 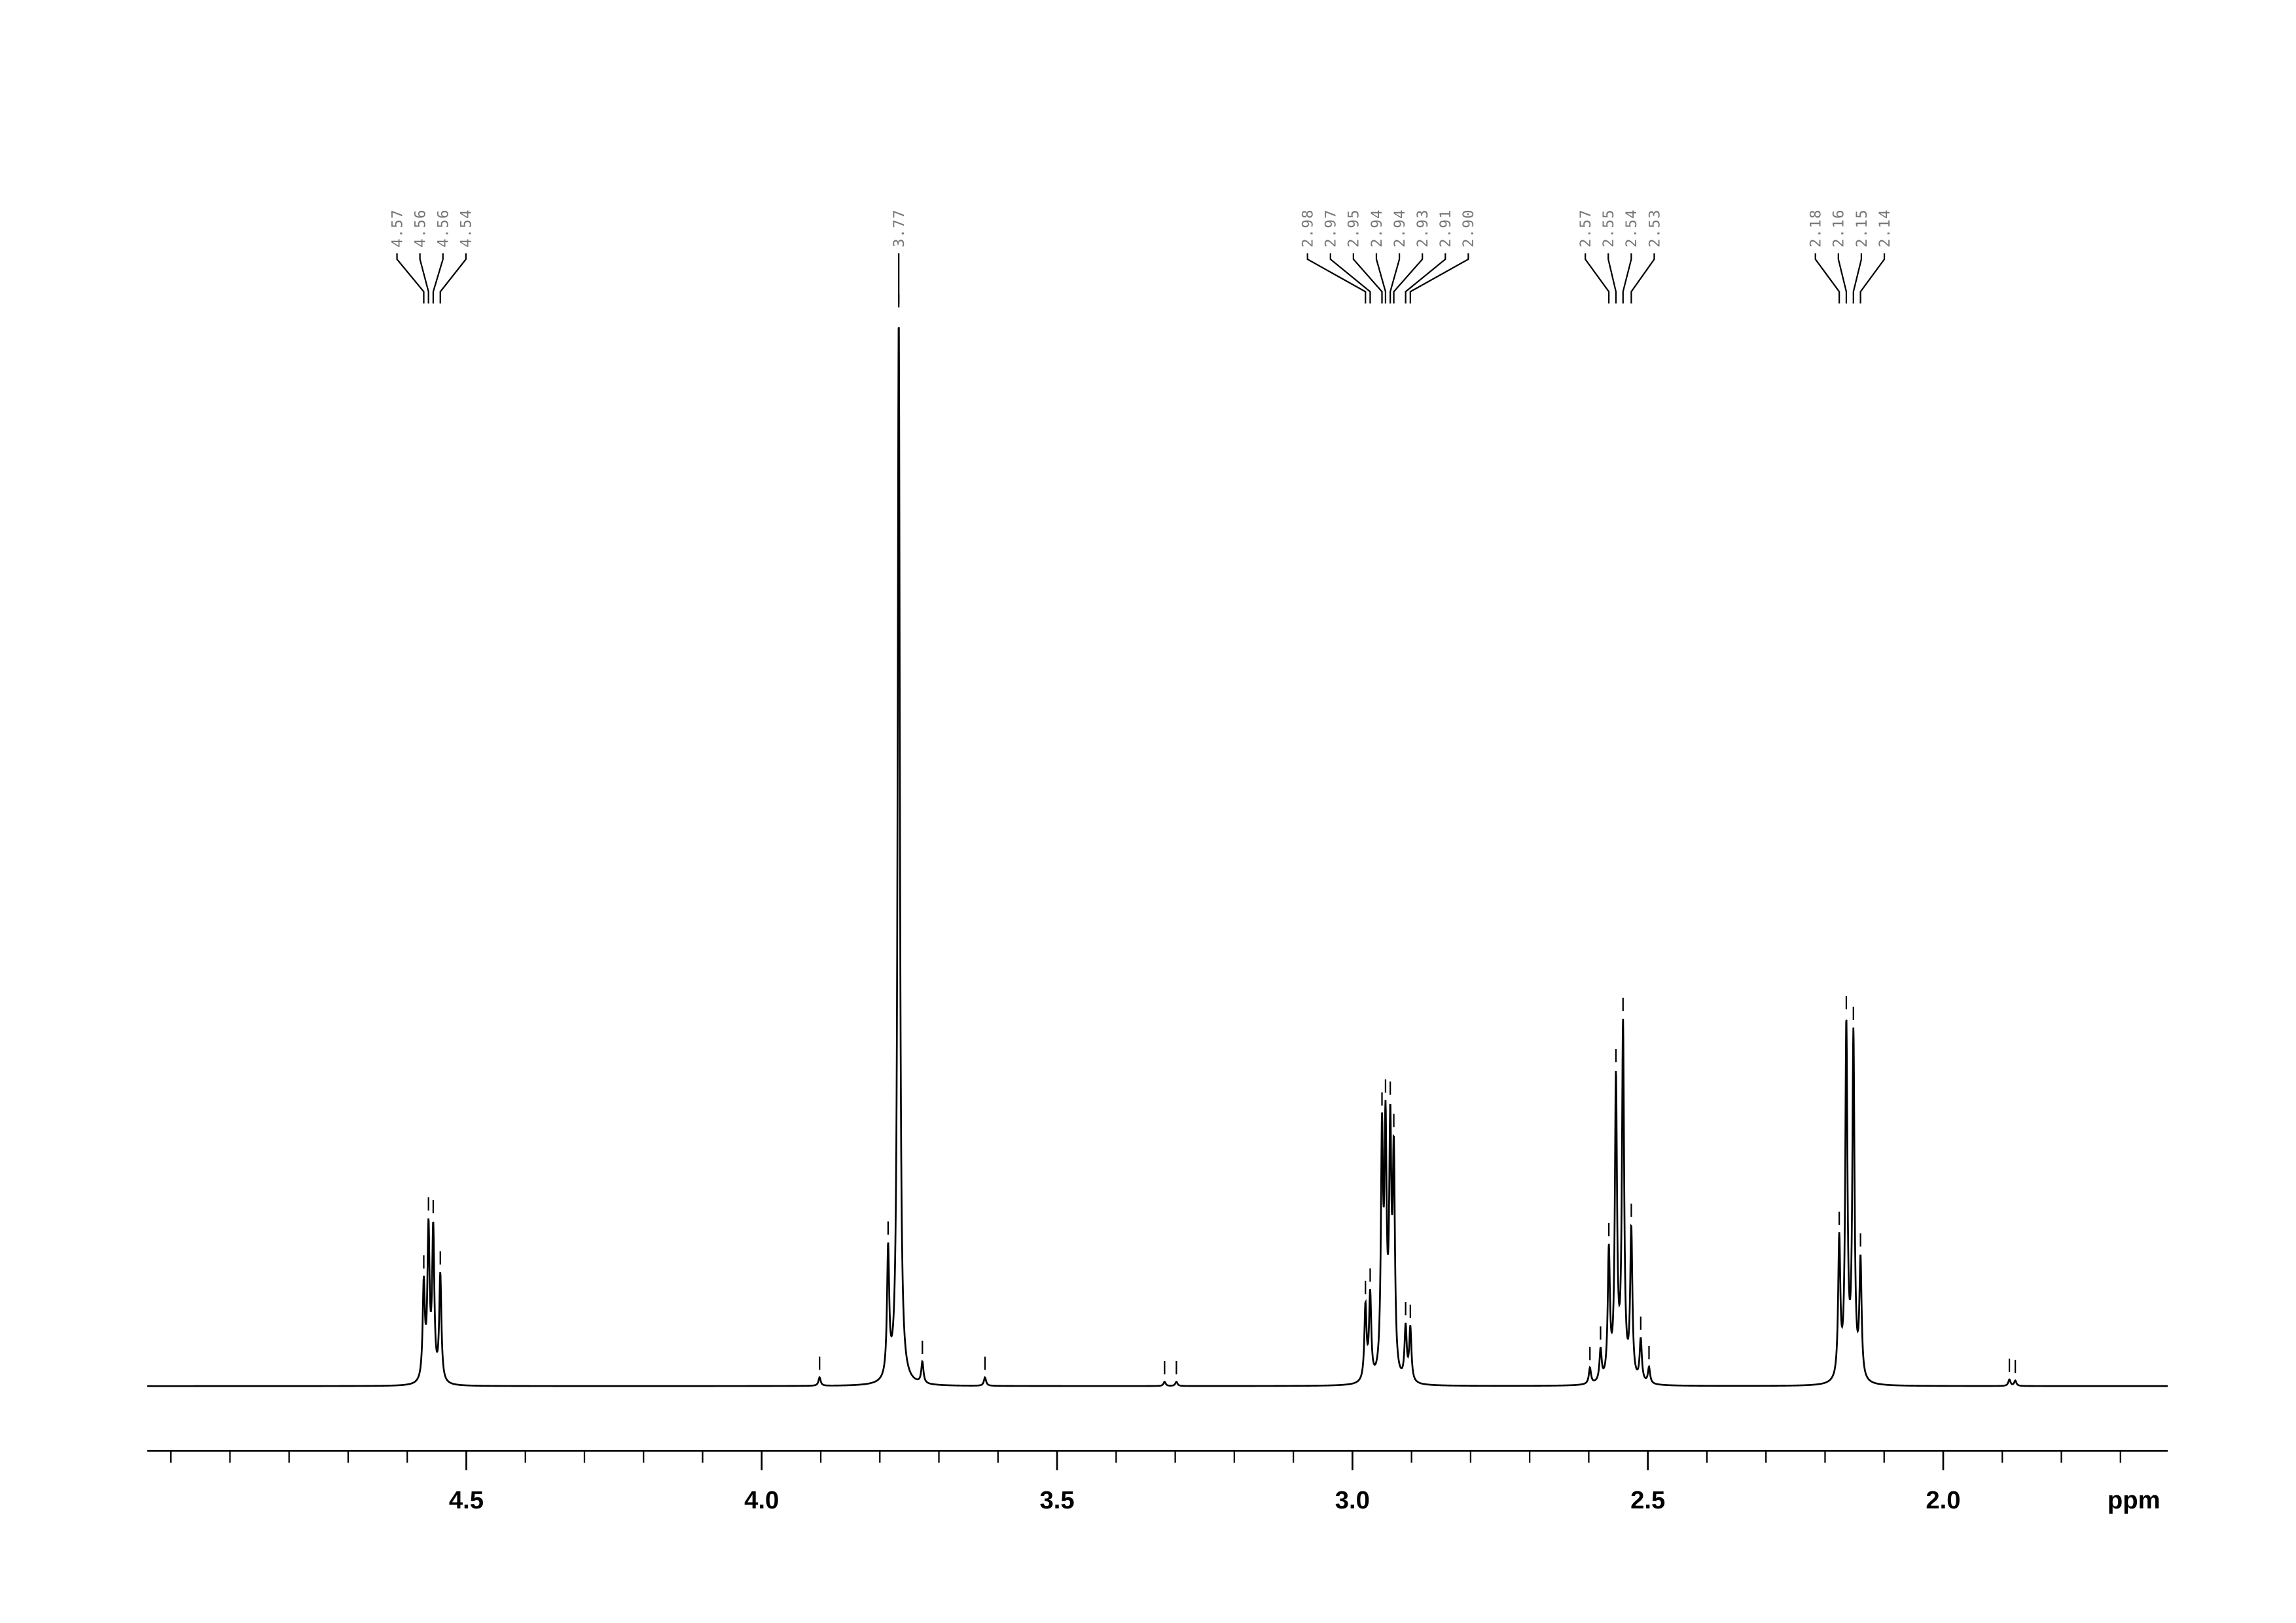 What do you see at coordinates (1816, 228) in the screenshot?
I see `peak-label: 2.18` at bounding box center [1816, 228].